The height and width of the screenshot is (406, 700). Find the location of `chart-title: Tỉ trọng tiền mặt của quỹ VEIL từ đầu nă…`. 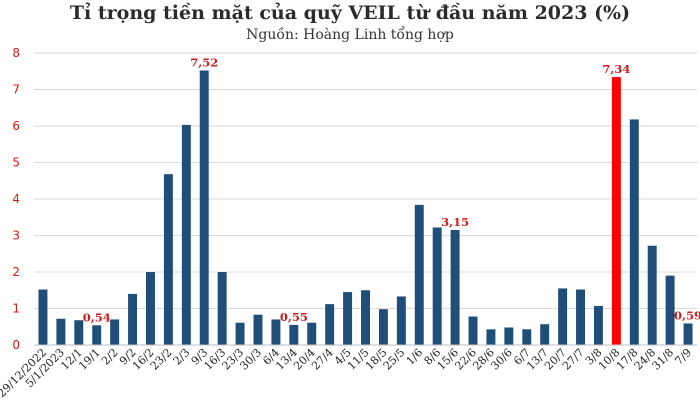

chart-title: Tỉ trọng tiền mặt của quỹ VEIL từ đầu nă… is located at coordinates (350, 13).